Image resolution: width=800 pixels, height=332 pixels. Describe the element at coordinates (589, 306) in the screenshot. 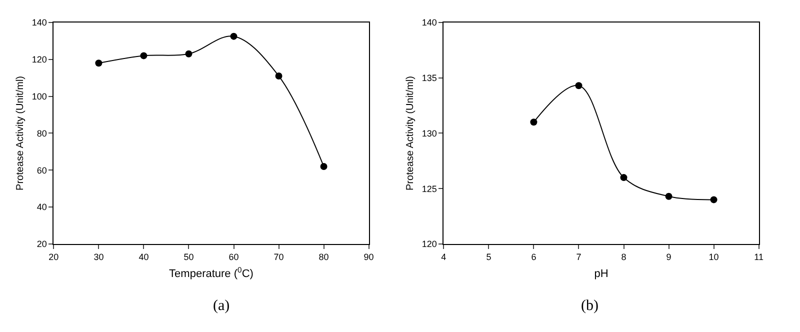

I see `text: (b)` at that location.